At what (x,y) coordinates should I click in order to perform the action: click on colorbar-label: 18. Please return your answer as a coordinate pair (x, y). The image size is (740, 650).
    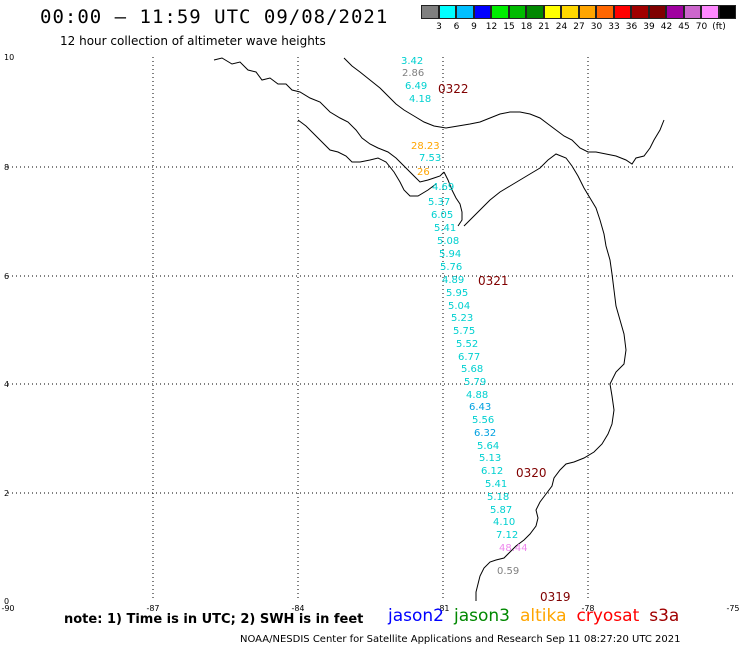
    Looking at the image, I should click on (526, 27).